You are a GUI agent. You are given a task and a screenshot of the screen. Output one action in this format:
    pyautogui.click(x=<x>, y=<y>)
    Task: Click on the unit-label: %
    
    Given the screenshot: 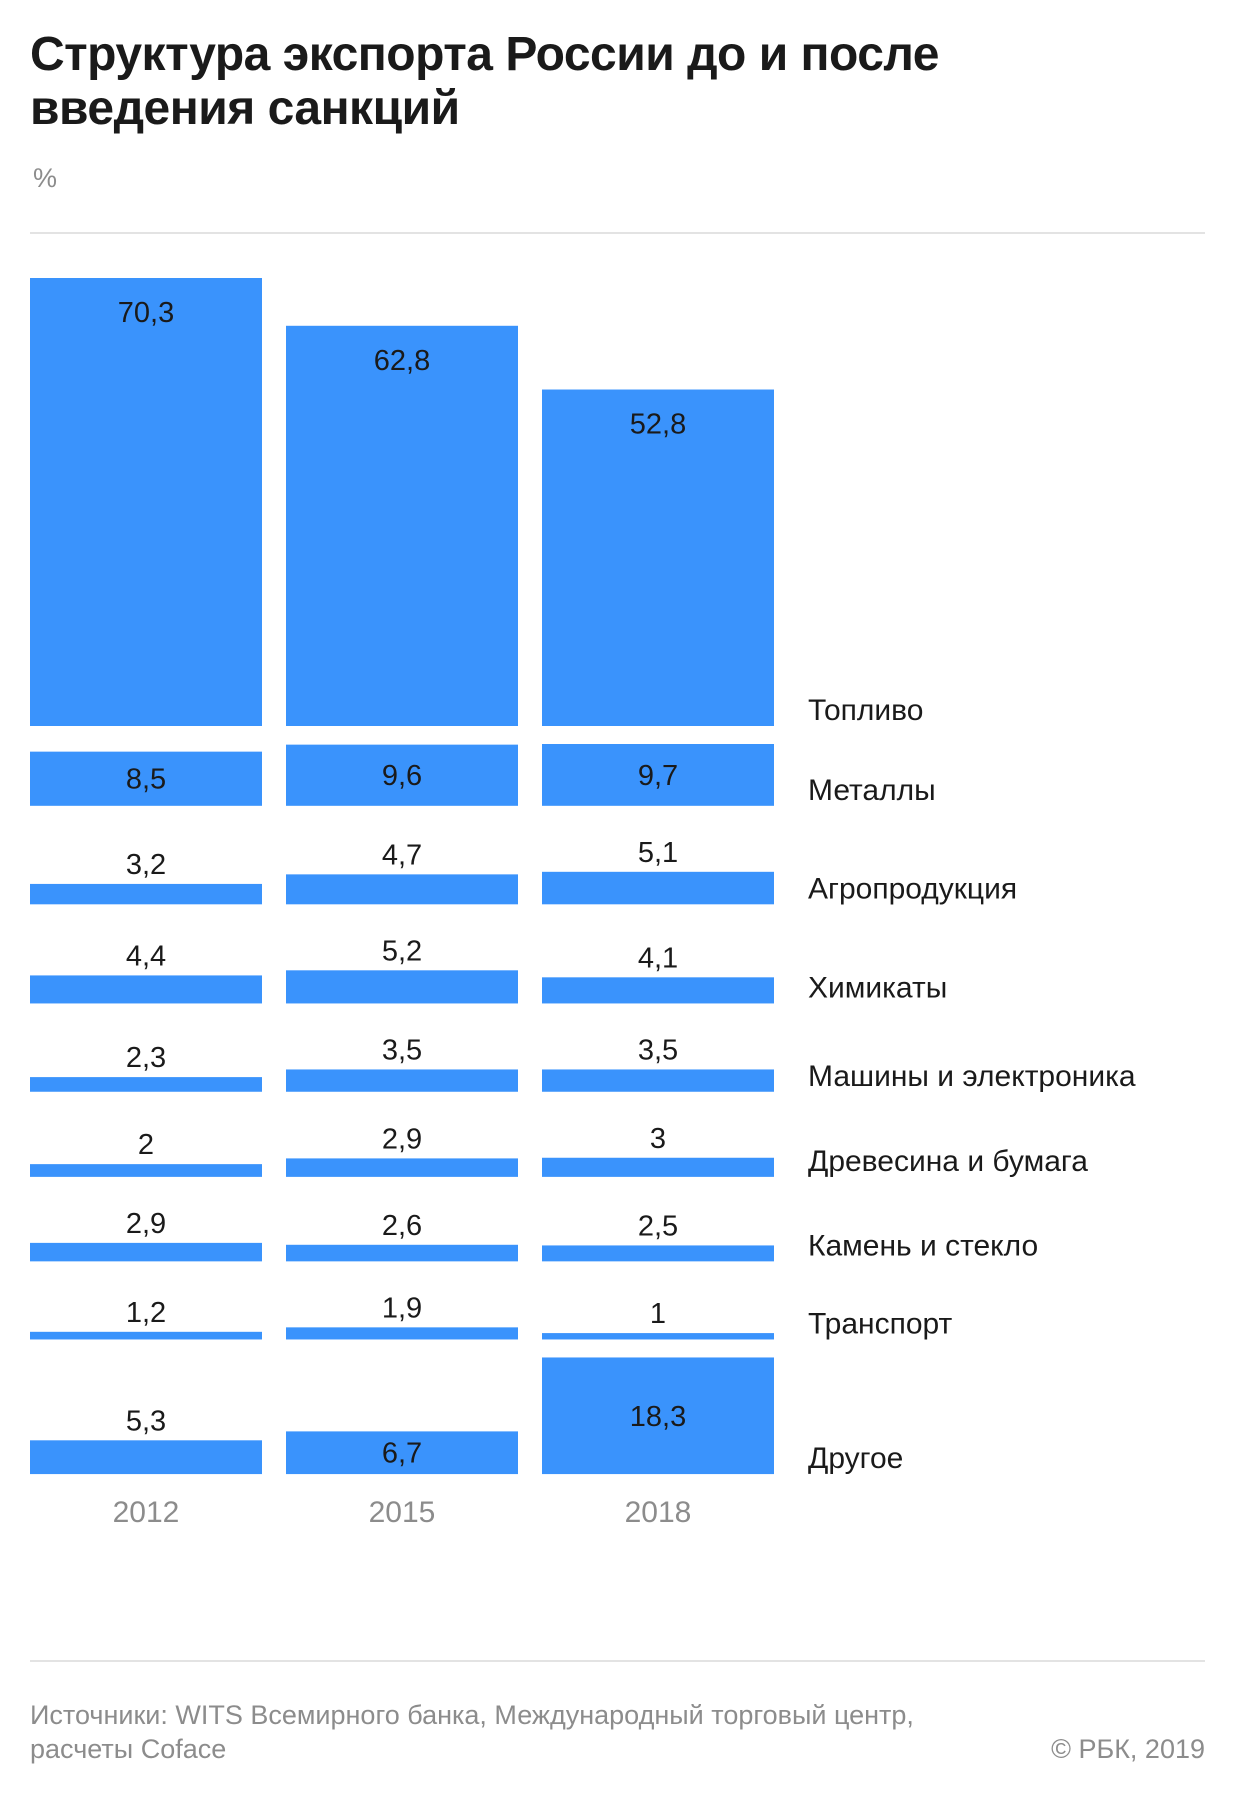 What is the action you would take?
    pyautogui.click(x=45, y=178)
    